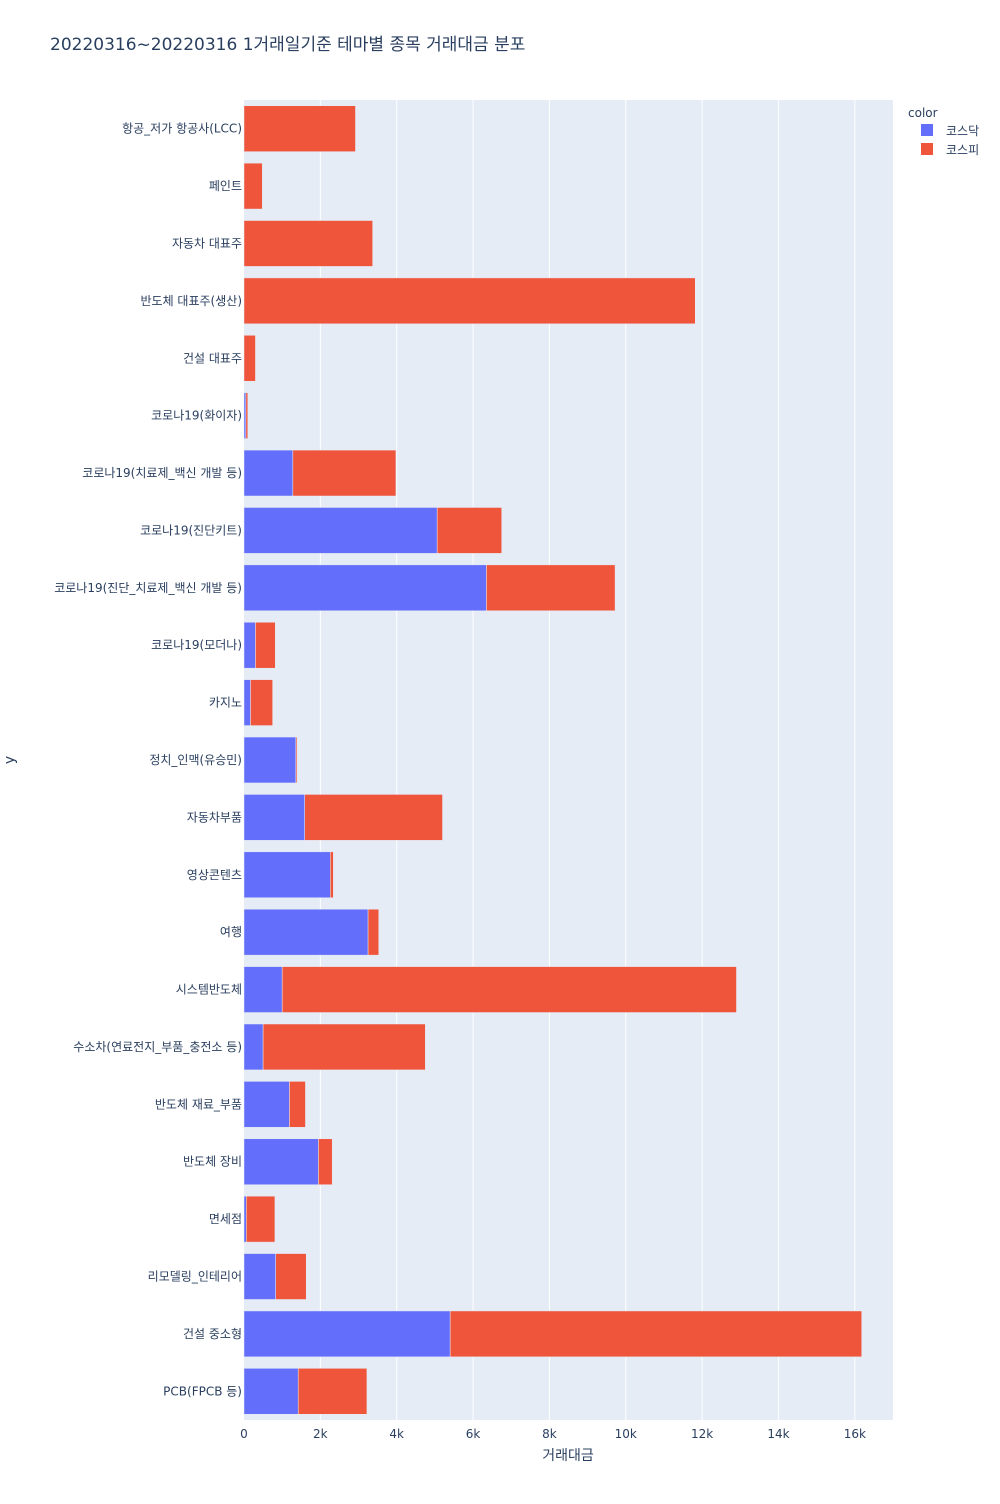  I want to click on y-tick-label: 코로나19(치료제_백신 개발 등), so click(162, 473).